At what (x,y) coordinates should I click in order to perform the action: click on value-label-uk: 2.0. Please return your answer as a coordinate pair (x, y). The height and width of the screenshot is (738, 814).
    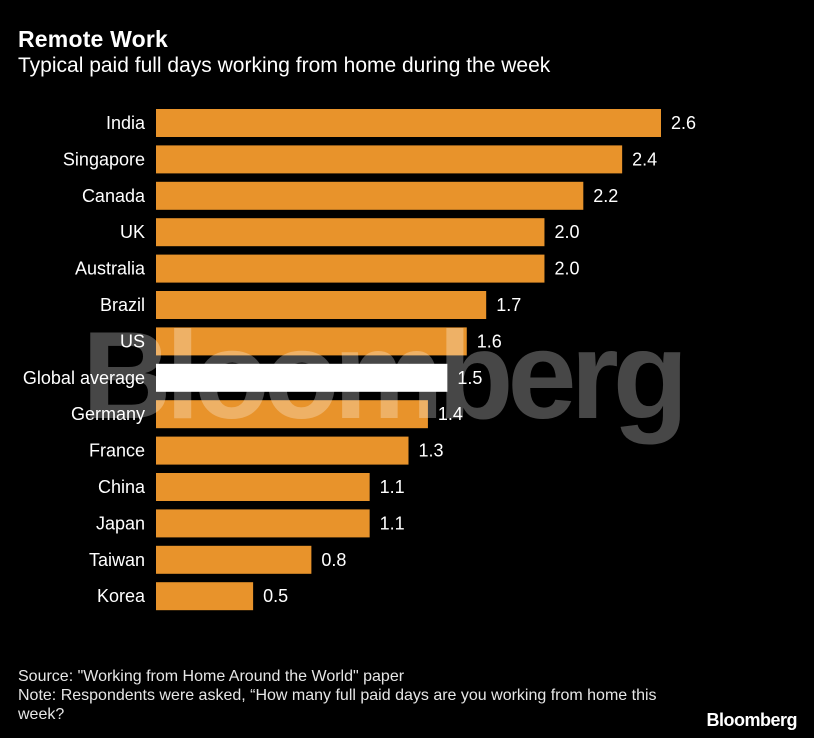
    Looking at the image, I should click on (566, 232).